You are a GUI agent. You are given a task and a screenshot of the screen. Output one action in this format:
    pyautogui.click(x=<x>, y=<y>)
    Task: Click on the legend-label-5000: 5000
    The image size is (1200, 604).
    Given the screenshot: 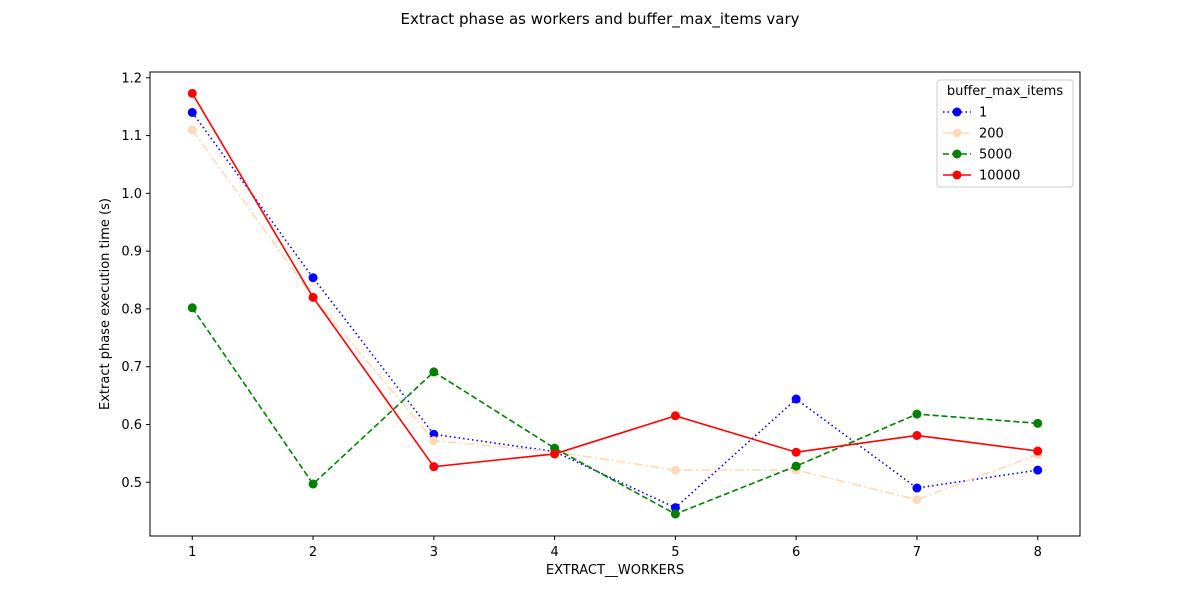 What is the action you would take?
    pyautogui.click(x=995, y=155)
    